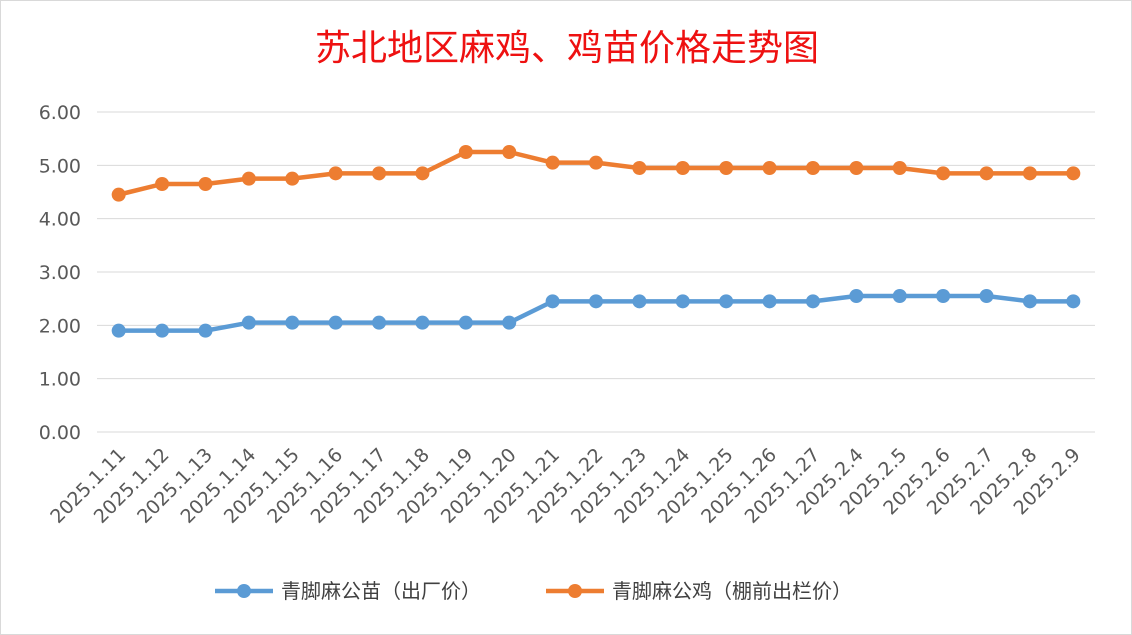 Image resolution: width=1132 pixels, height=635 pixels. I want to click on legend-item: 青脚麻公鸡（棚前出栏价）, so click(699, 591).